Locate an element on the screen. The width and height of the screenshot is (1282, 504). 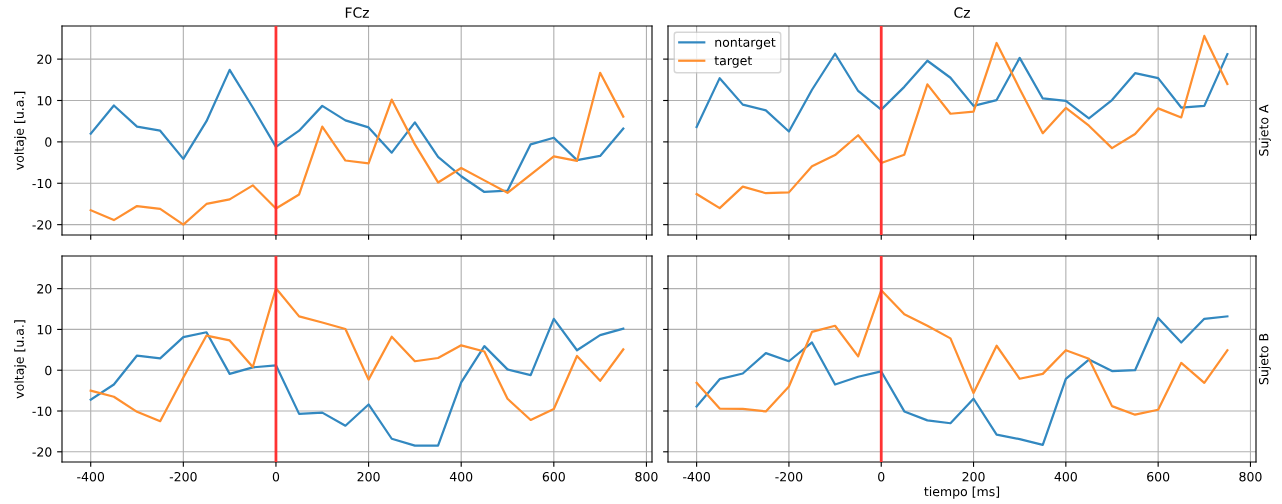
chart-title: Cz is located at coordinates (962, 12).